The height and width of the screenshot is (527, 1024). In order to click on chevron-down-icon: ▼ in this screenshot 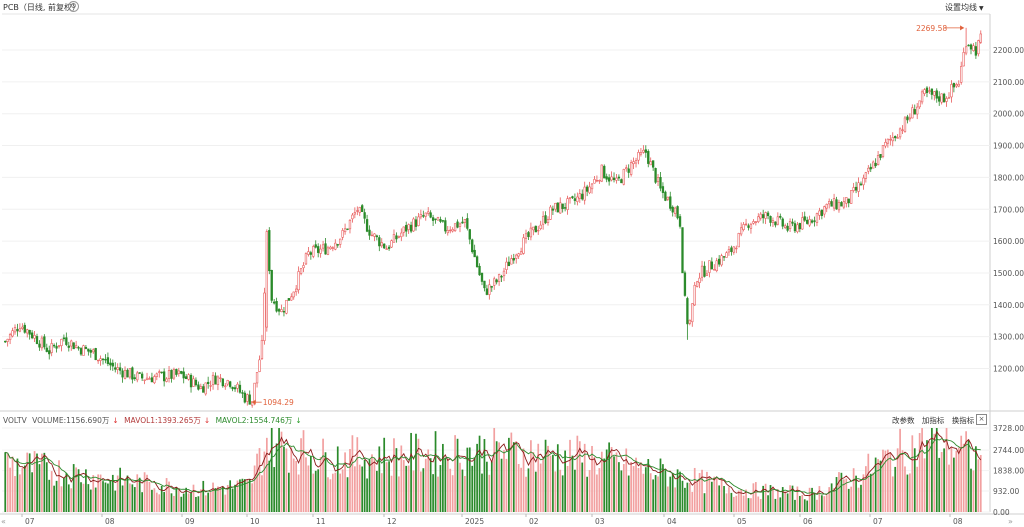, I will do `click(981, 8)`.